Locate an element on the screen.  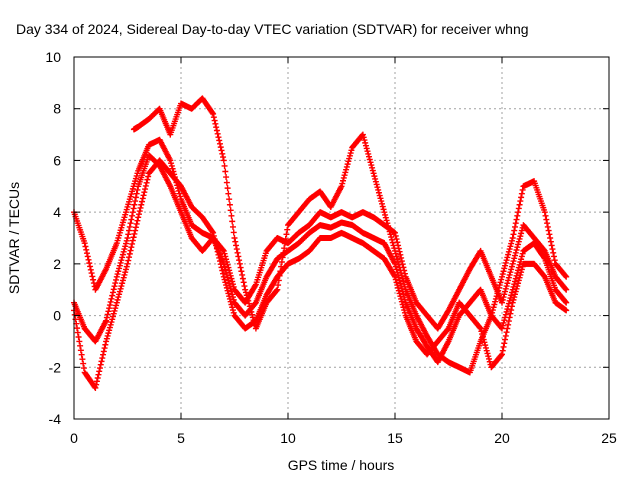
x-tick-label: 0 is located at coordinates (74, 438).